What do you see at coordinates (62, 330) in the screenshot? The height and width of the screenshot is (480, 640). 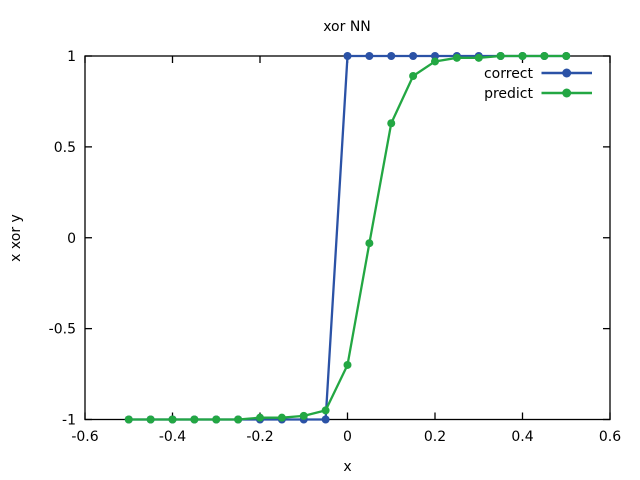 I see `y-tick-label: -0.5` at bounding box center [62, 330].